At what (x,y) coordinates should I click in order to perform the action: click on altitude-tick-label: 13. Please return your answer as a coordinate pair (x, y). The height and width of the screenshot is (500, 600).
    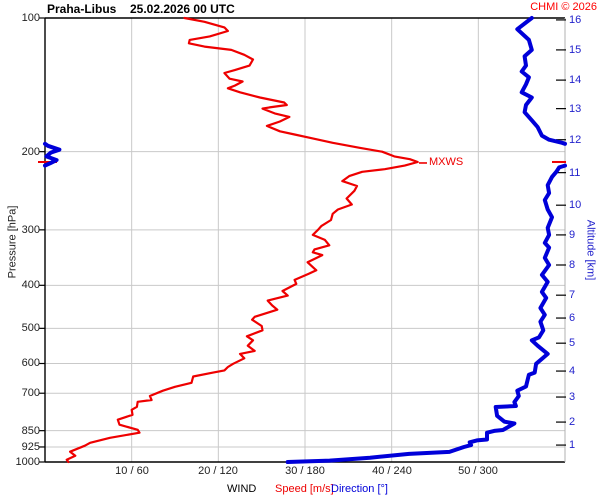
    Looking at the image, I should click on (575, 109).